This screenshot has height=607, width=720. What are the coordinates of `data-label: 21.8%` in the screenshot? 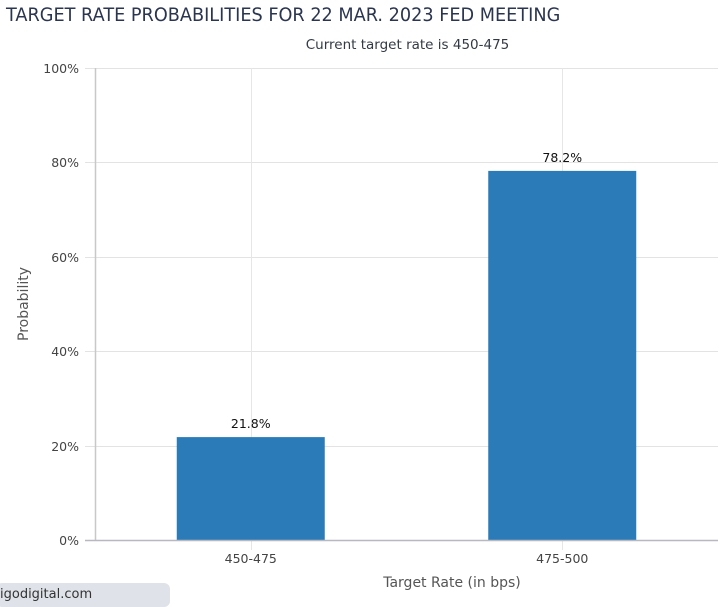 It's located at (251, 423).